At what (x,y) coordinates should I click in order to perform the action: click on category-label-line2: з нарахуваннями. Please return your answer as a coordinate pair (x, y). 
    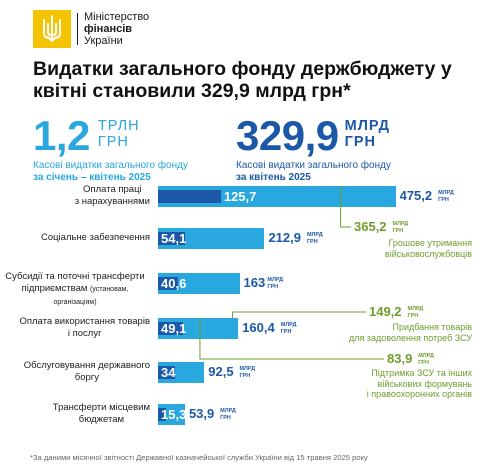
    Looking at the image, I should click on (112, 201).